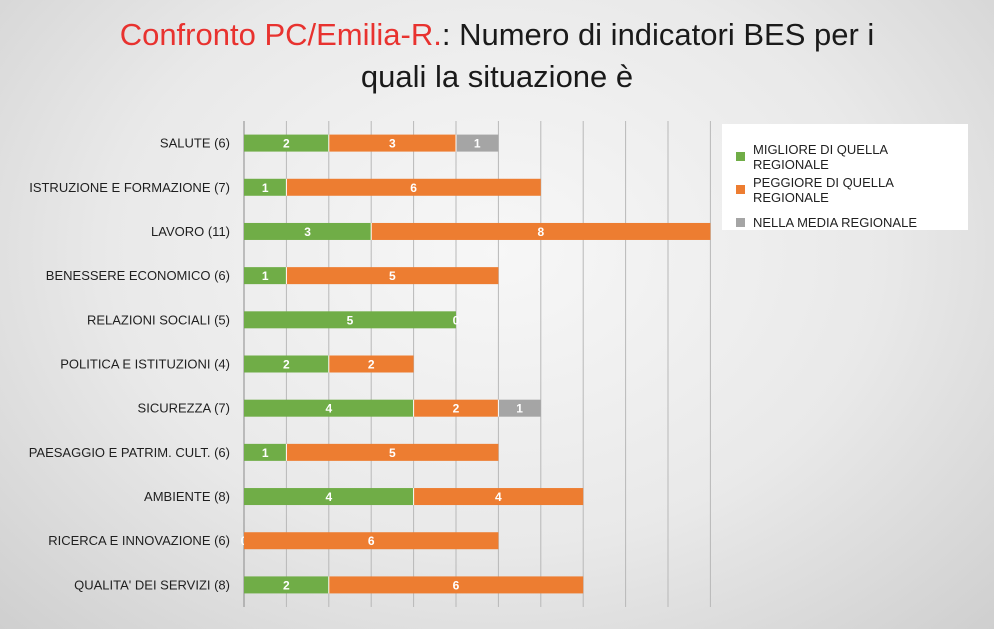 The width and height of the screenshot is (994, 629). What do you see at coordinates (190, 231) in the screenshot?
I see `category-label: LAVORO (11)` at bounding box center [190, 231].